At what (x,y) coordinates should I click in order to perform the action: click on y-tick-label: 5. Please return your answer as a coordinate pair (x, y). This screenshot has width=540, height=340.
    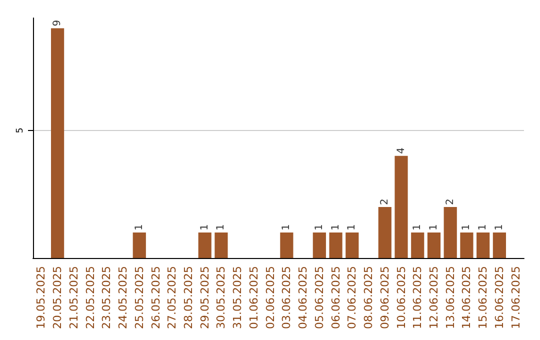
    Looking at the image, I should click on (21, 130).